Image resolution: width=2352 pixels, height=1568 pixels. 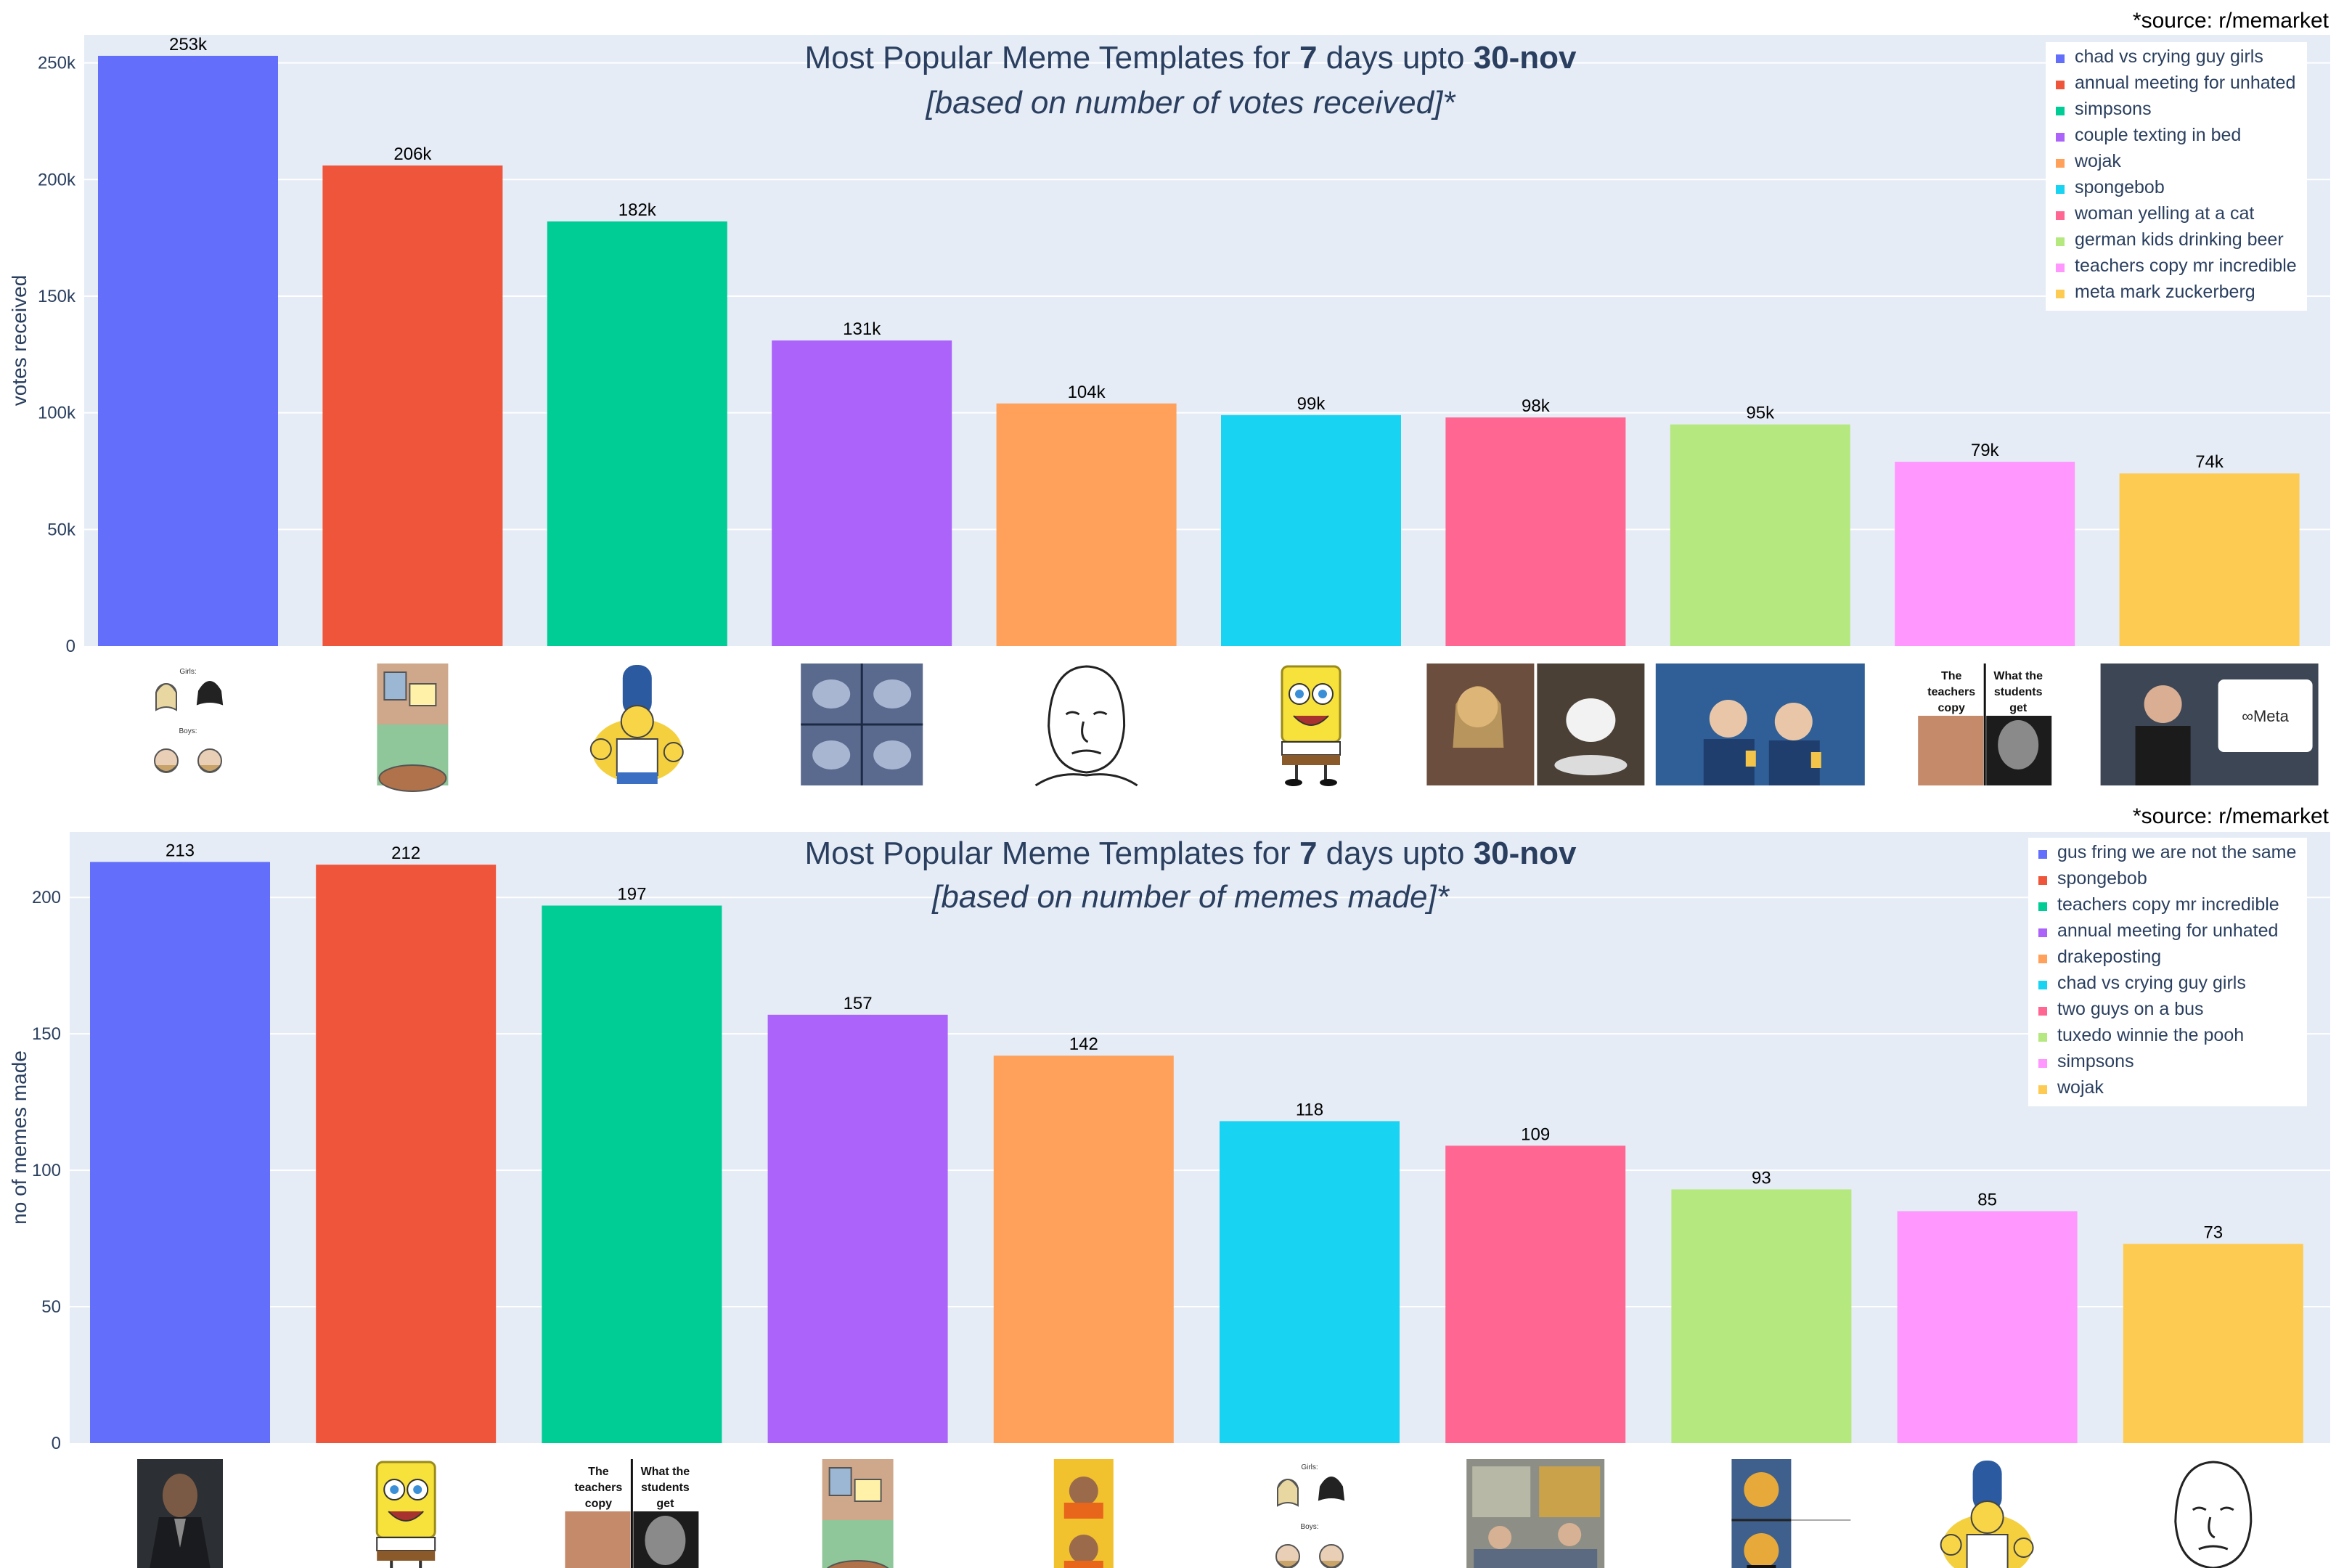 I want to click on meeting-window, so click(x=840, y=1482).